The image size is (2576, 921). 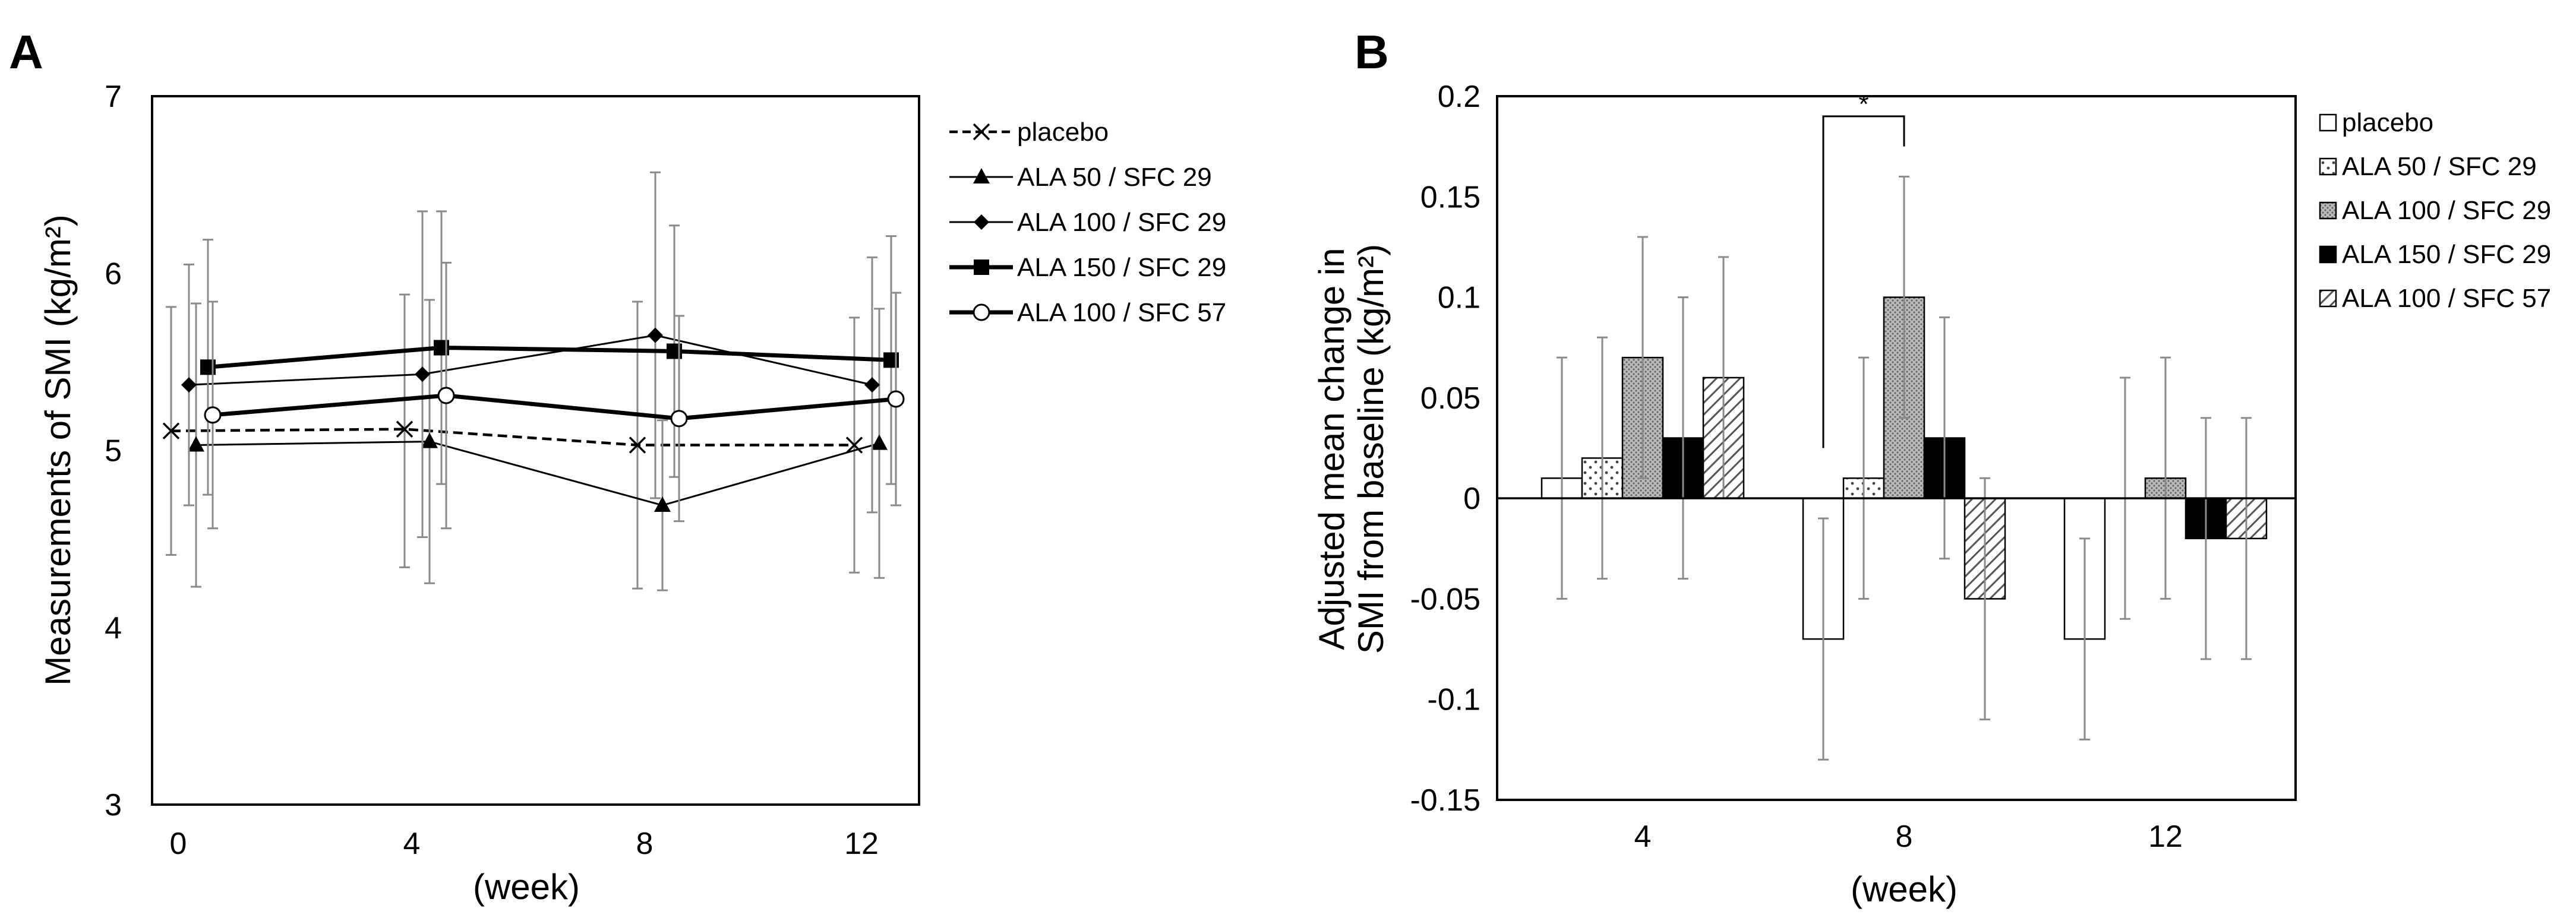 I want to click on x-ticks-a: 0 4 8 12, so click(x=524, y=844).